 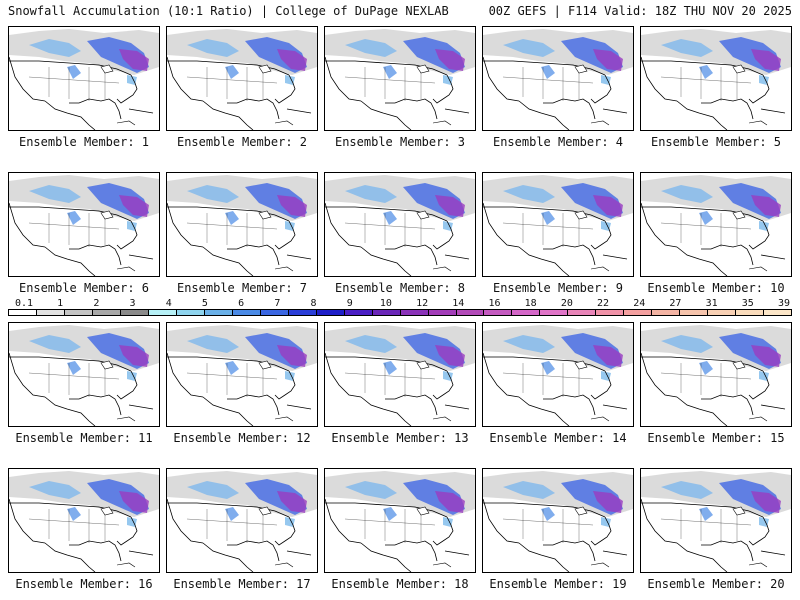 What do you see at coordinates (84, 288) in the screenshot?
I see `ensemble-member-caption: Ensemble Member: 6` at bounding box center [84, 288].